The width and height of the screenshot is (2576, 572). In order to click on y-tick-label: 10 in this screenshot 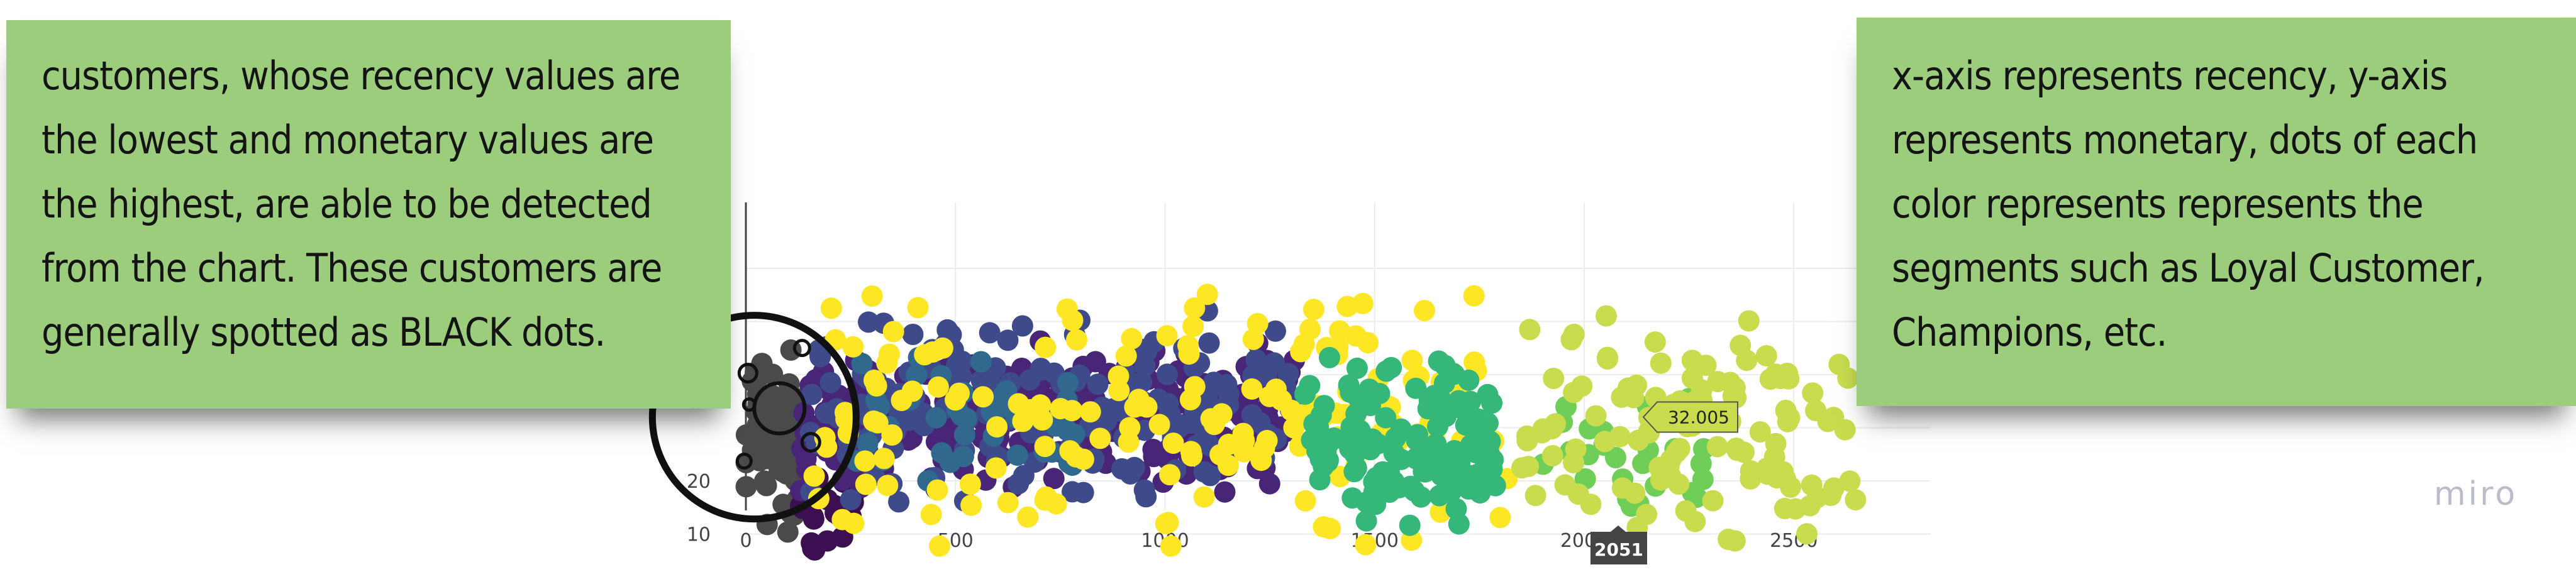, I will do `click(699, 535)`.